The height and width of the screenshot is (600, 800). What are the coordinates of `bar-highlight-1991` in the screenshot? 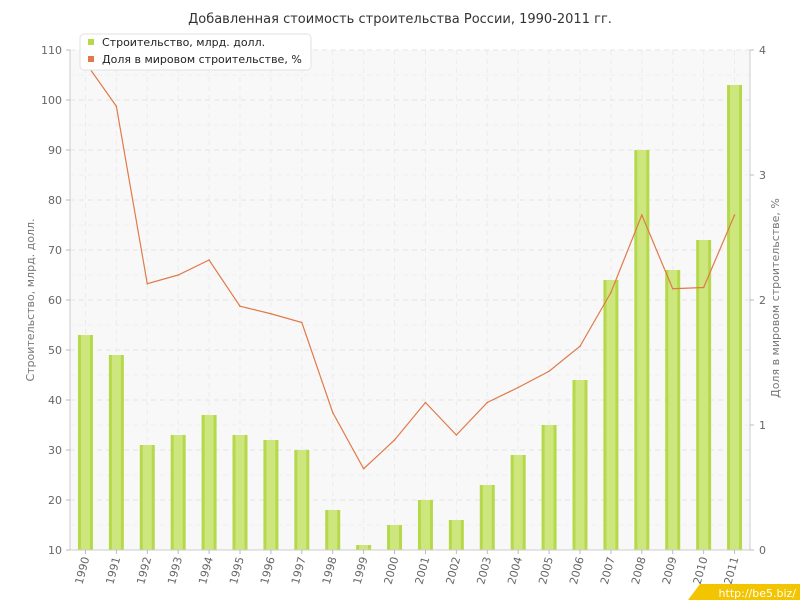 It's located at (116, 452).